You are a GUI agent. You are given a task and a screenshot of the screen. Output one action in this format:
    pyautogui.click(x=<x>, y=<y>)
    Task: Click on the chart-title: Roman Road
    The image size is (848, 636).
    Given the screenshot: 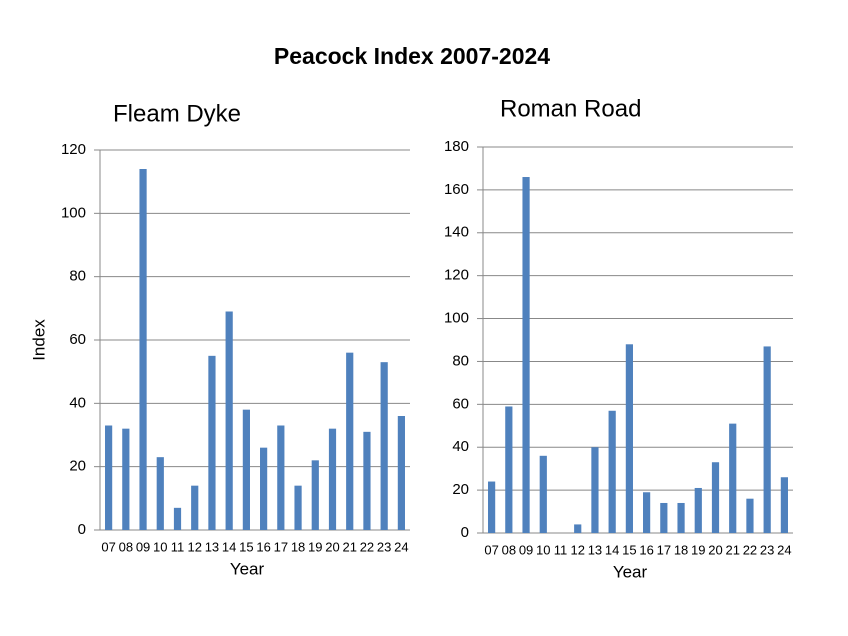 What is the action you would take?
    pyautogui.click(x=570, y=108)
    